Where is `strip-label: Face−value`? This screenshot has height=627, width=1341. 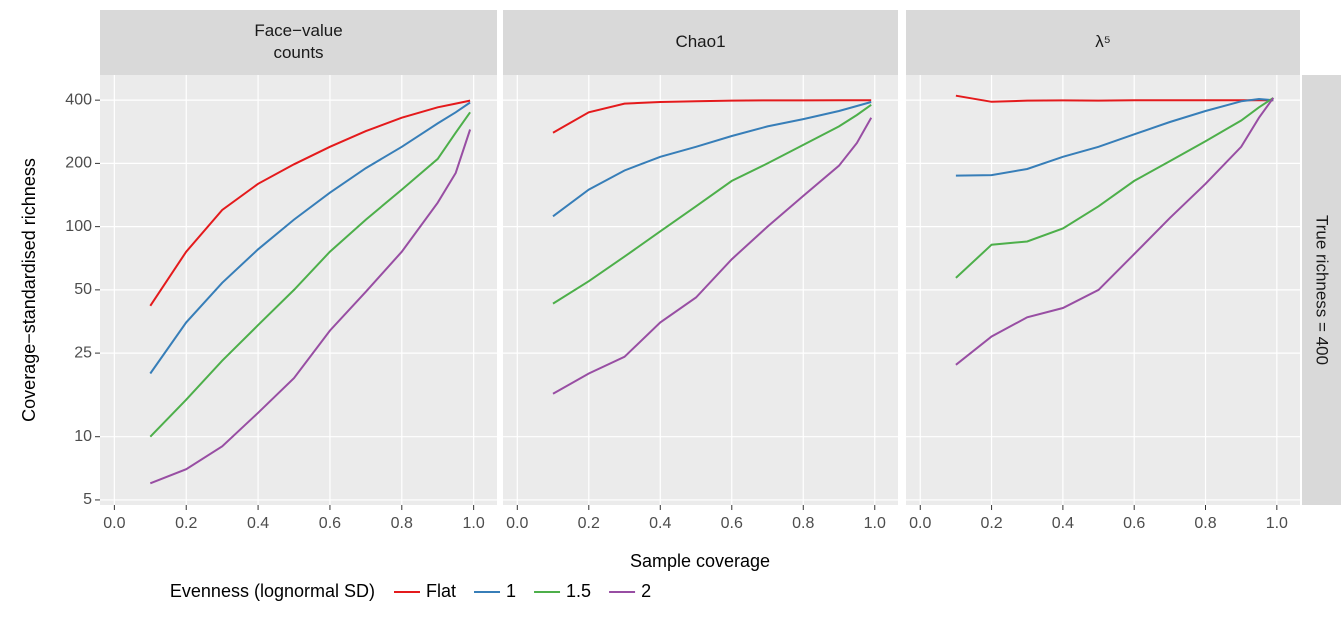
strip-label: Face−value is located at coordinates (298, 30).